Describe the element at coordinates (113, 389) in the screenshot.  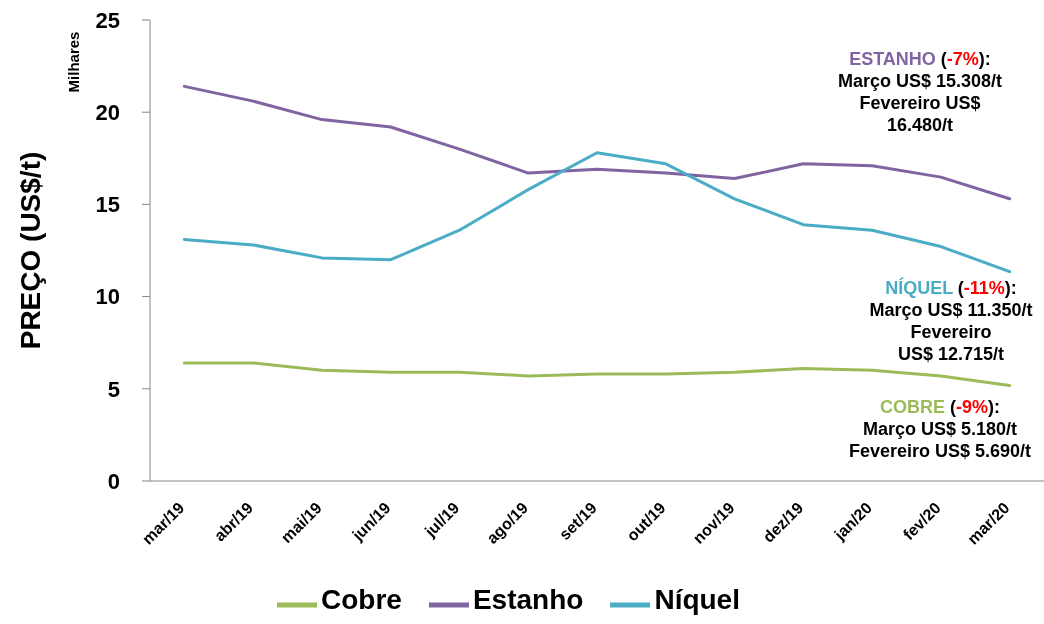
I see `y-tick-label: 5` at that location.